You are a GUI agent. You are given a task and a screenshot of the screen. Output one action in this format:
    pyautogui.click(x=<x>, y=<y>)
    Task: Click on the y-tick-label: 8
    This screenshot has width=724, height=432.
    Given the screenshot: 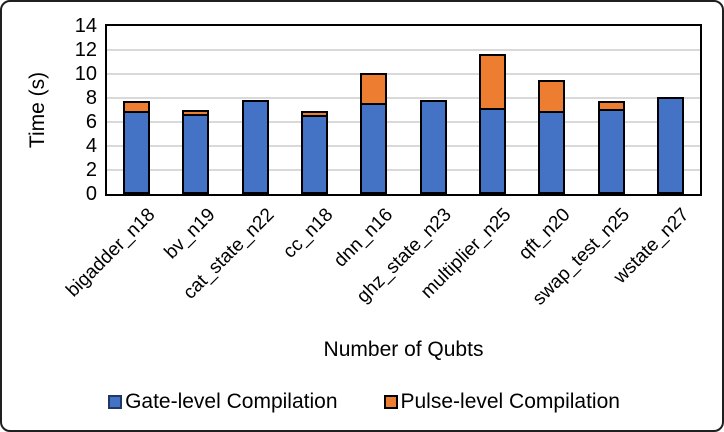 What is the action you would take?
    pyautogui.click(x=91, y=98)
    